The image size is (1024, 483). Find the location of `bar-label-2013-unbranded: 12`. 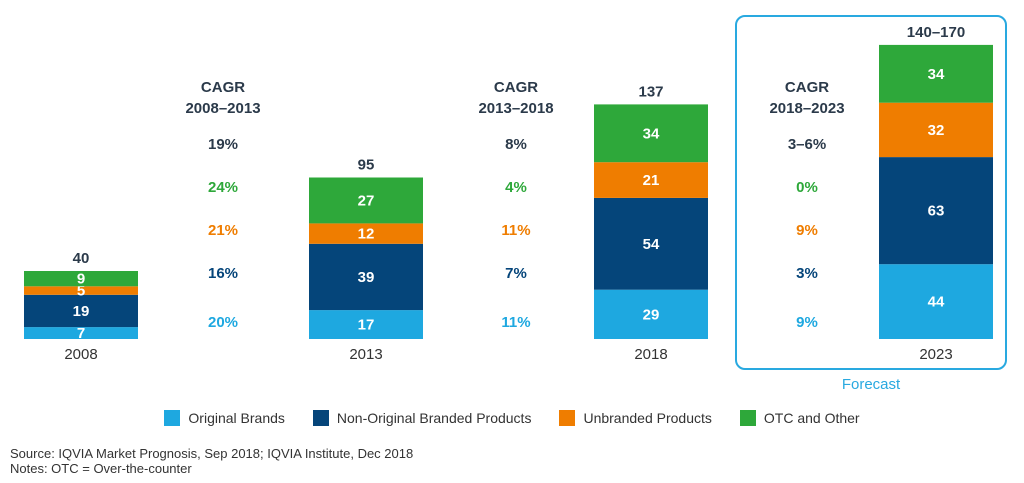

bar-label-2013-unbranded: 12 is located at coordinates (366, 234).